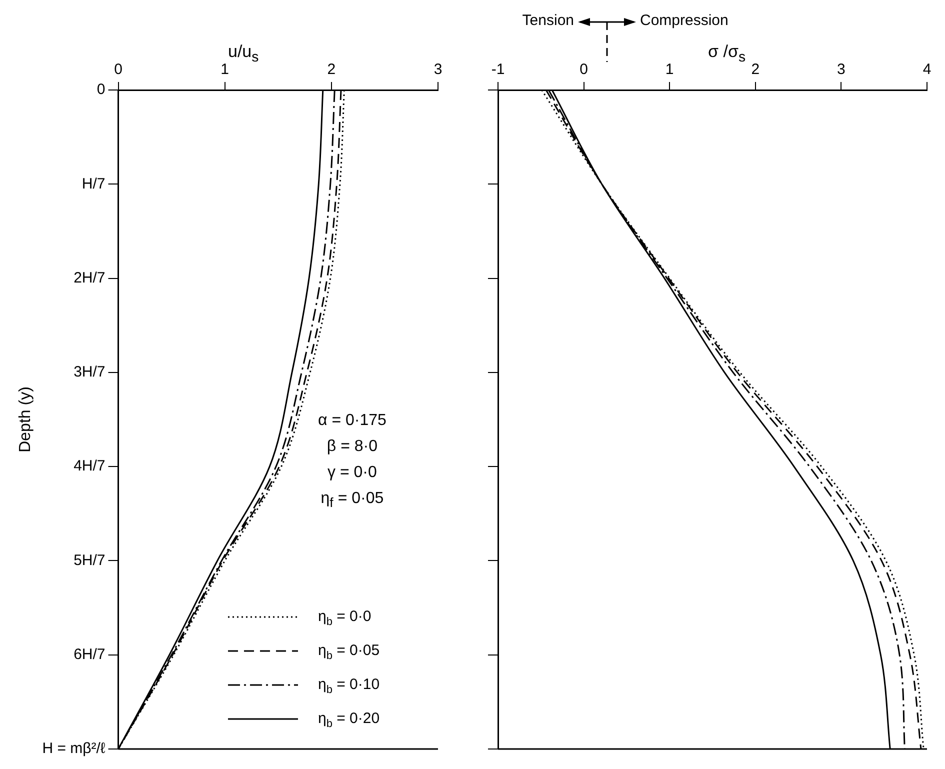 The width and height of the screenshot is (945, 769). Describe the element at coordinates (101, 89) in the screenshot. I see `y-tick-label: 0` at that location.